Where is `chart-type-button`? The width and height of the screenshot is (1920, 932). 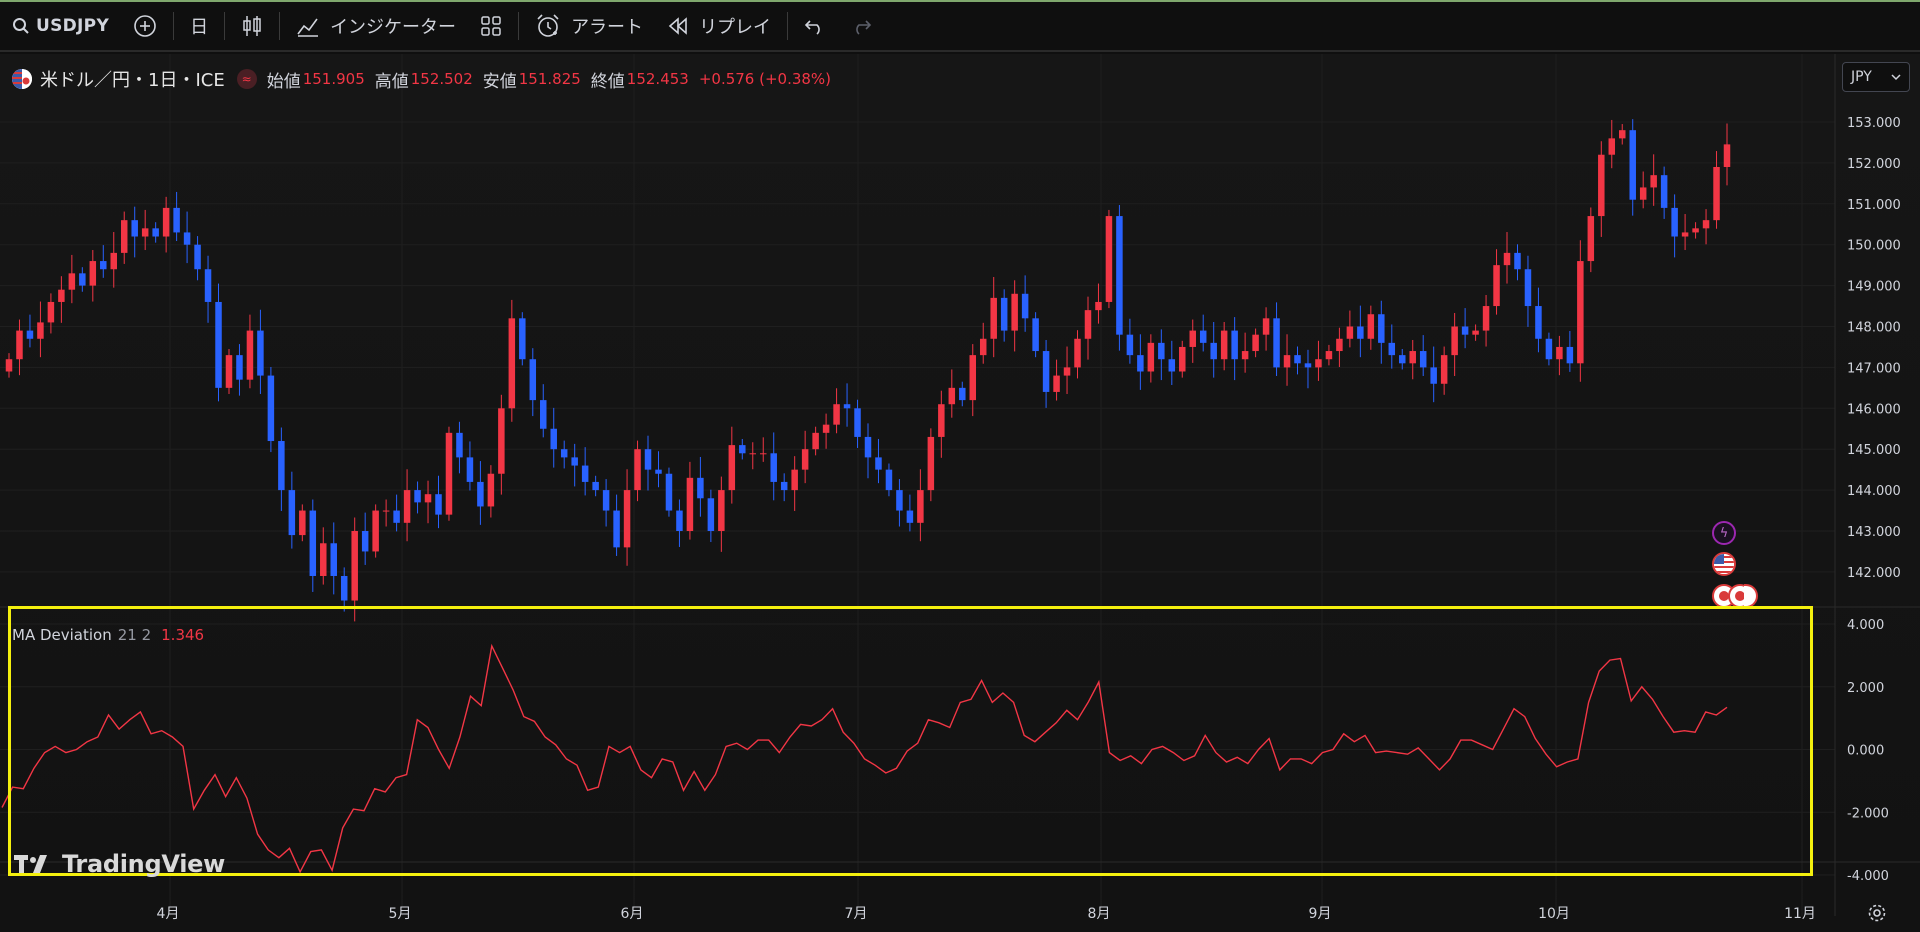 chart-type-button is located at coordinates (252, 26).